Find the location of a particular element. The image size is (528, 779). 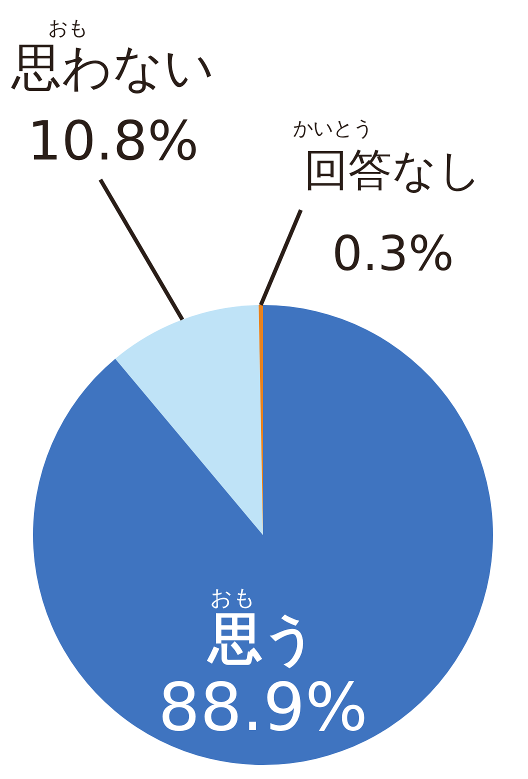

slice-label: 回答なし is located at coordinates (393, 170).